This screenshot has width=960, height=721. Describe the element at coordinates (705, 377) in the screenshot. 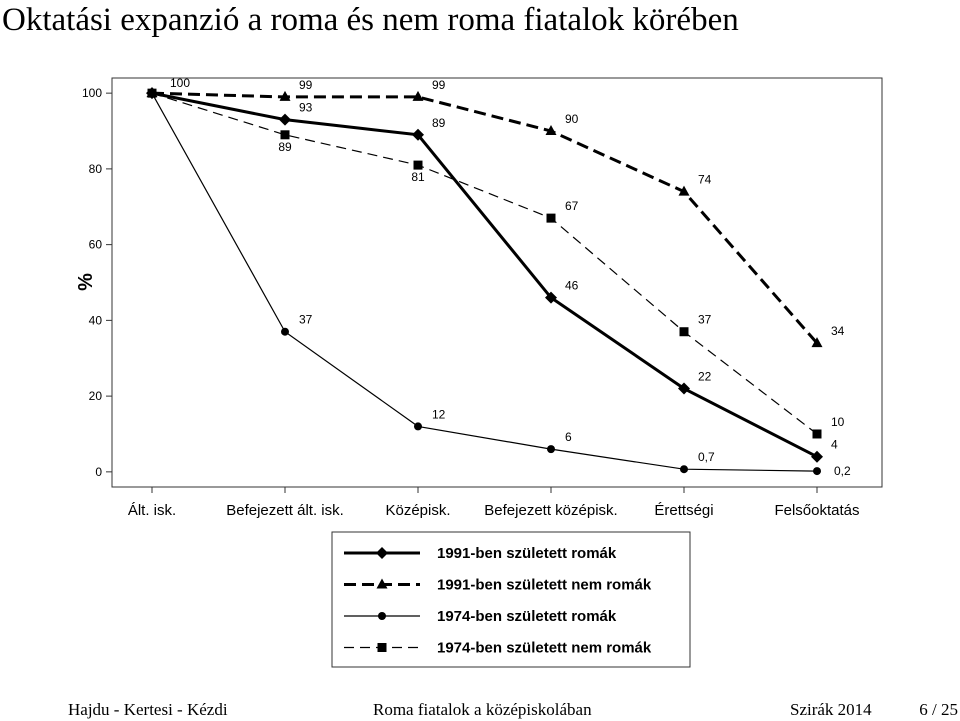

I see `data-label: 22` at that location.